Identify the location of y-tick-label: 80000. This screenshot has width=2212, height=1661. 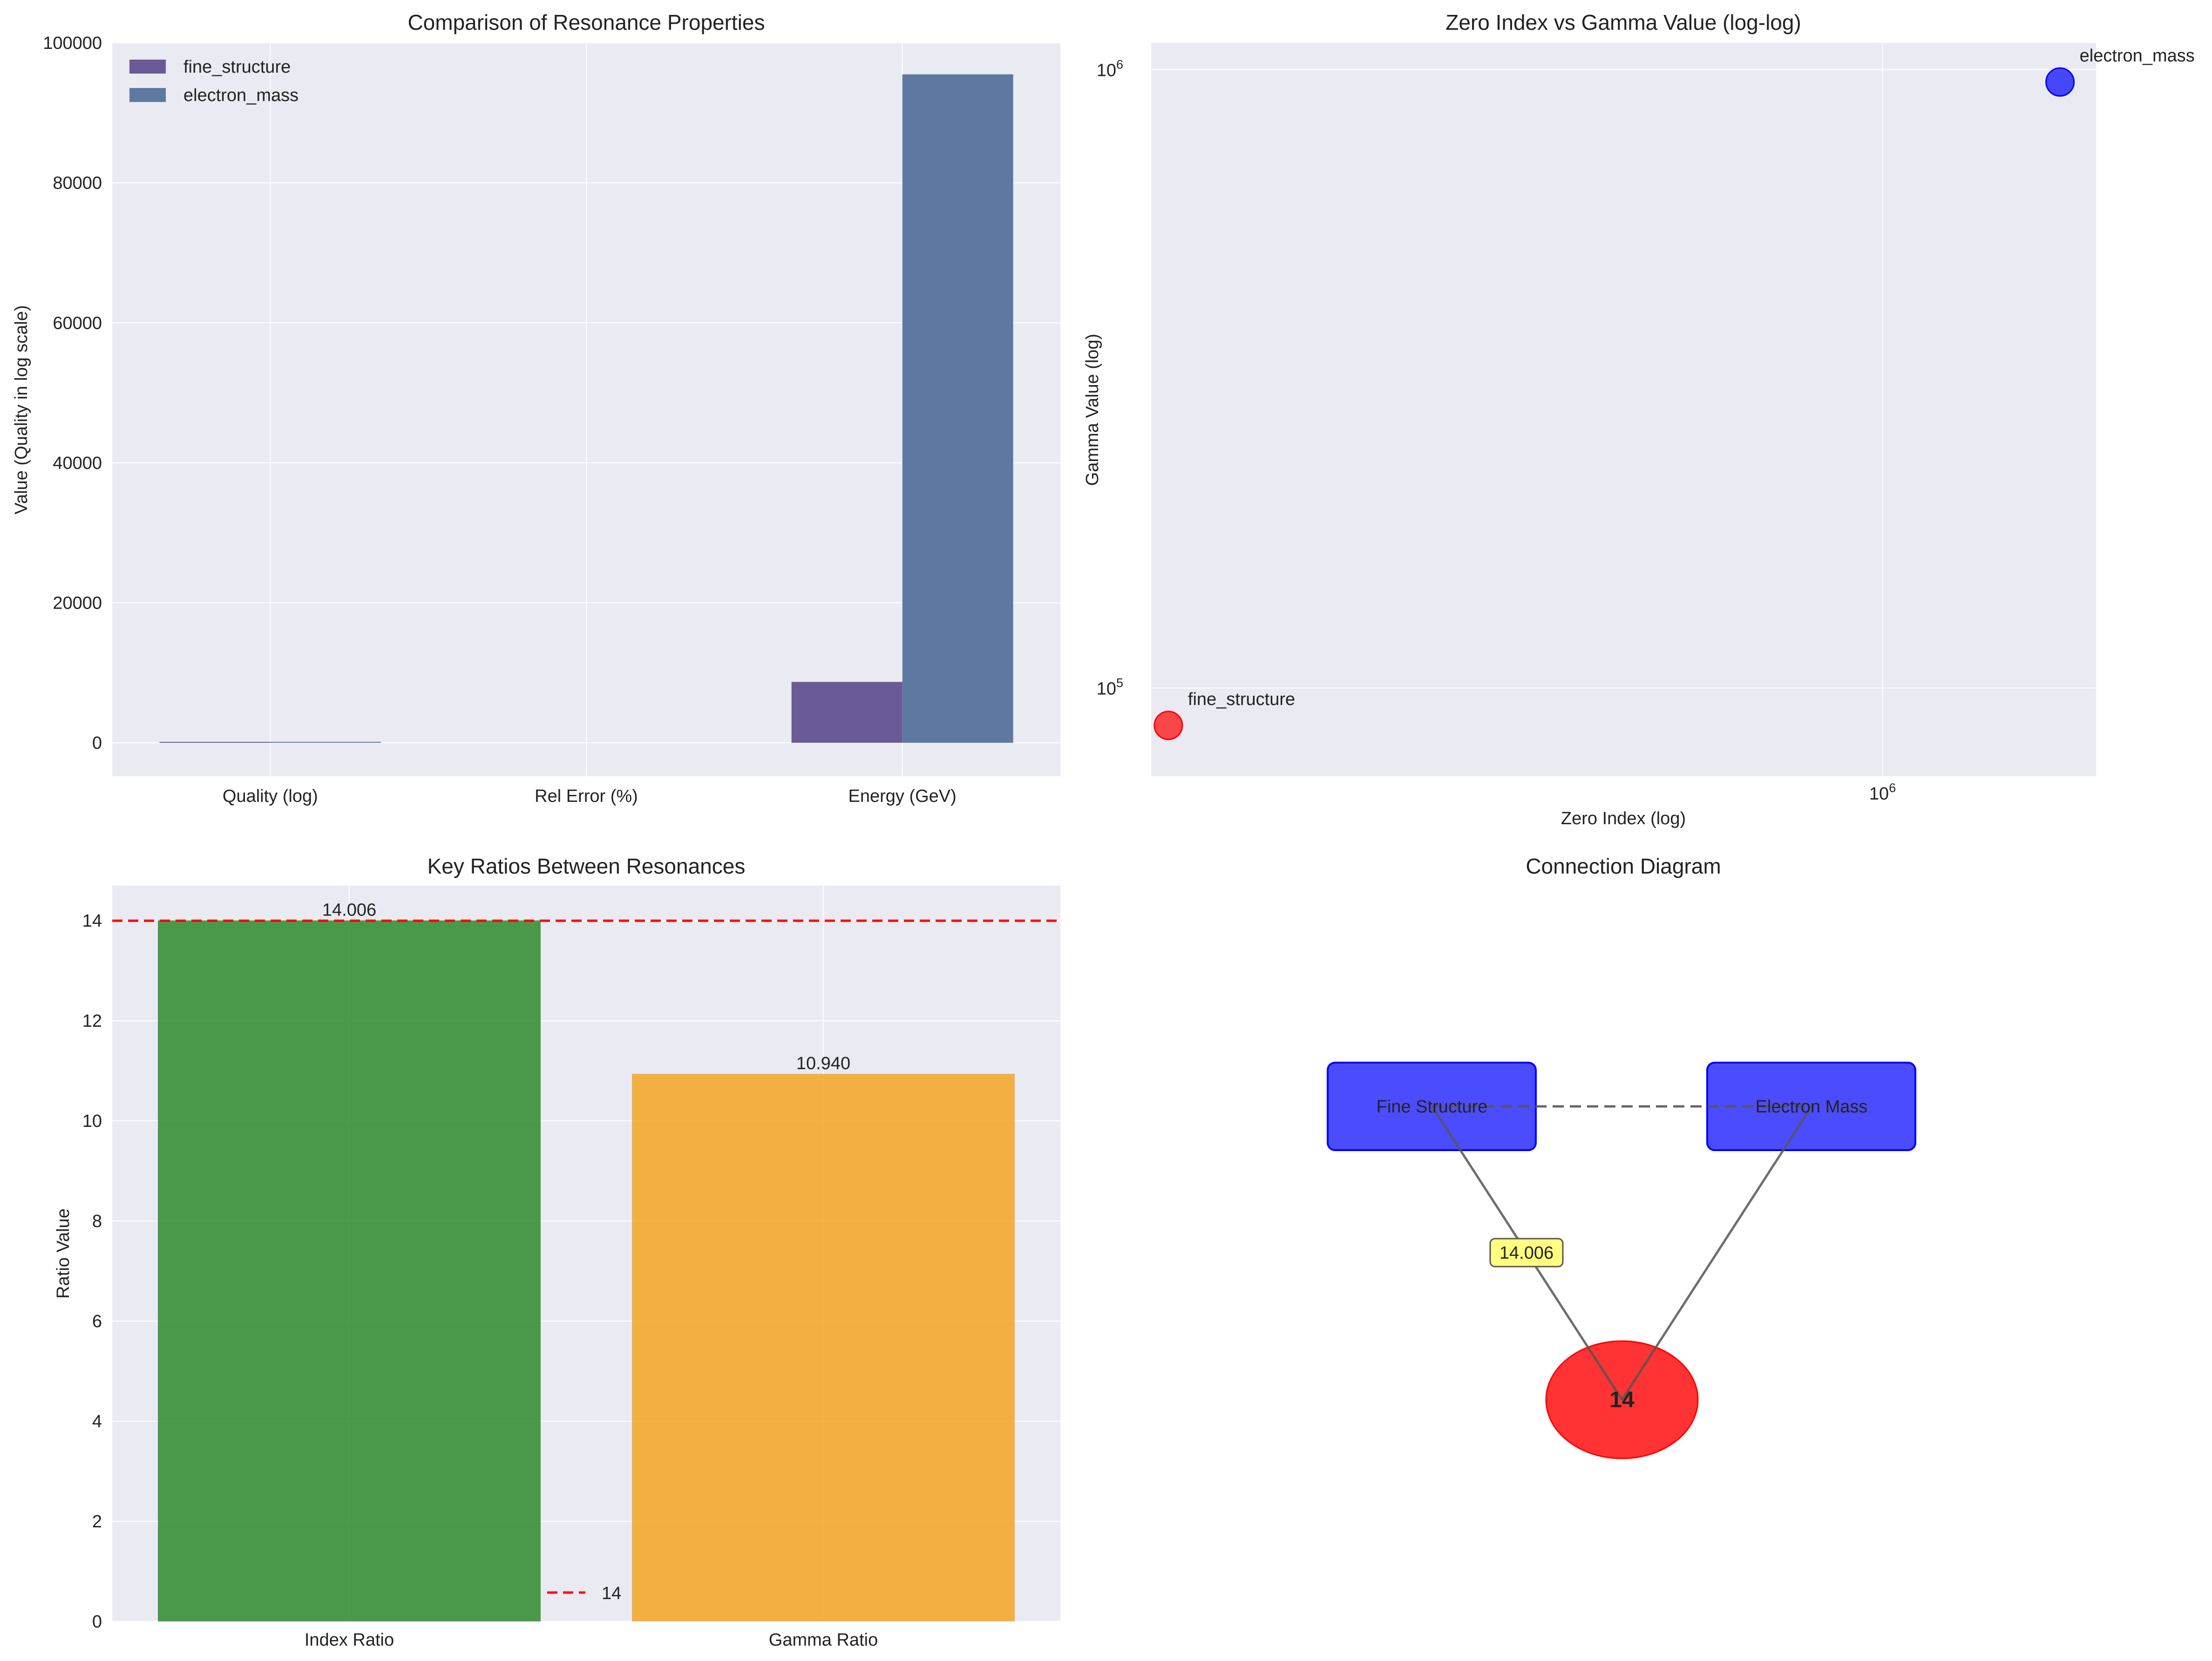
(77, 183).